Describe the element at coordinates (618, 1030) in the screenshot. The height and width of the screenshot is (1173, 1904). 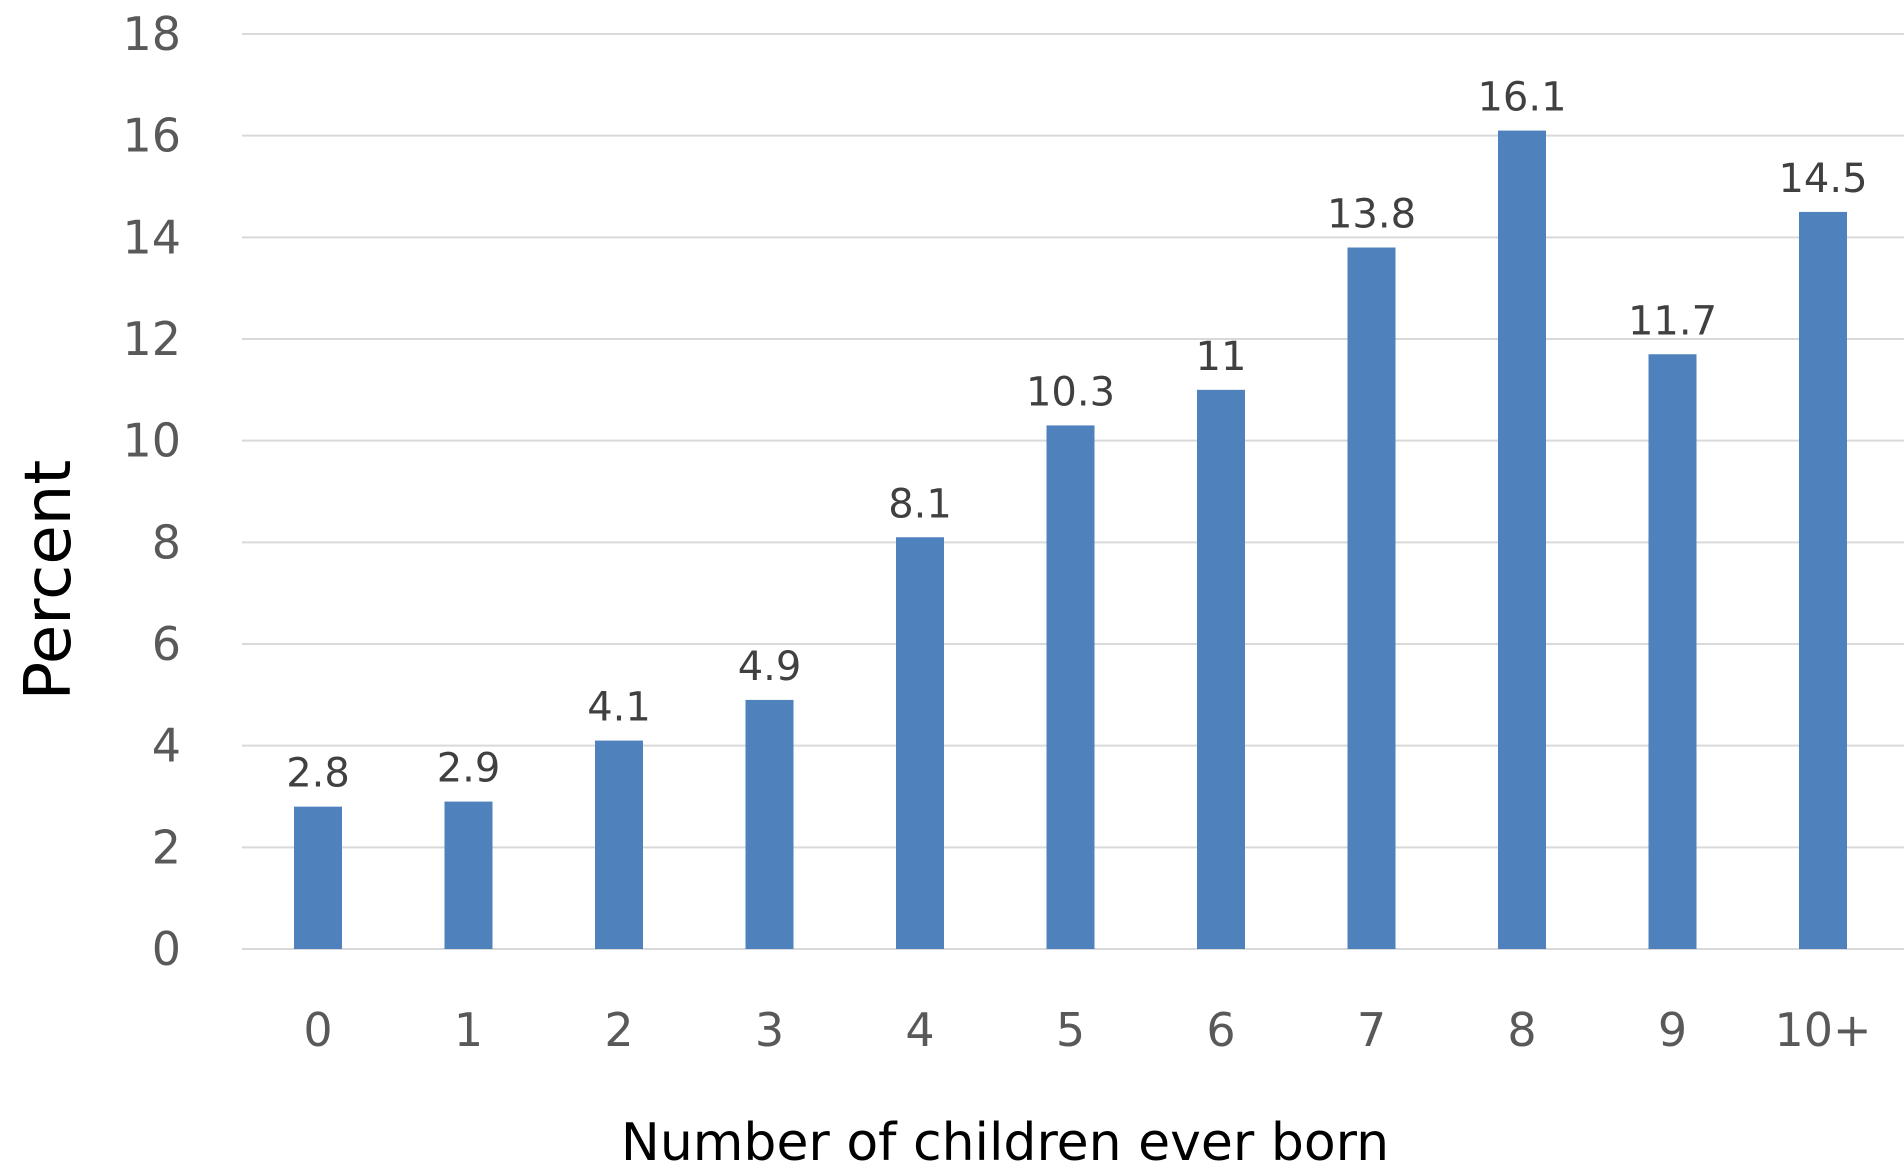
I see `x-tick-label: 2` at that location.